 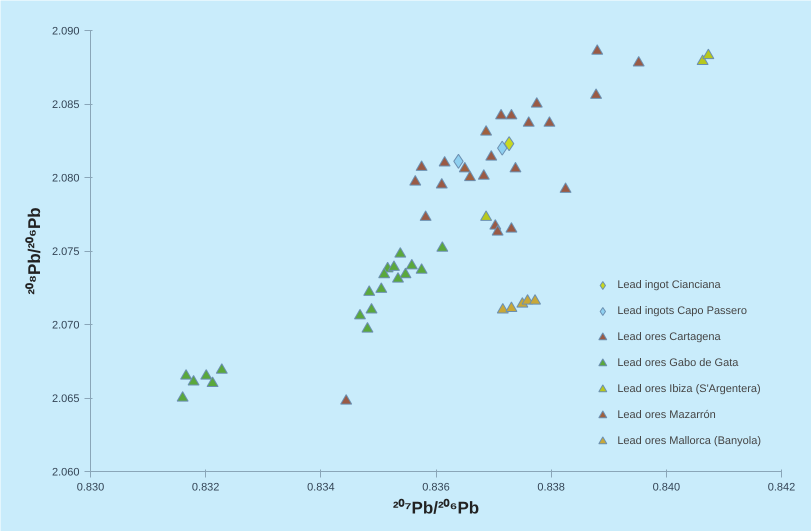 I want to click on legend-label: Lead ores Gabo de Gata, so click(x=677, y=363).